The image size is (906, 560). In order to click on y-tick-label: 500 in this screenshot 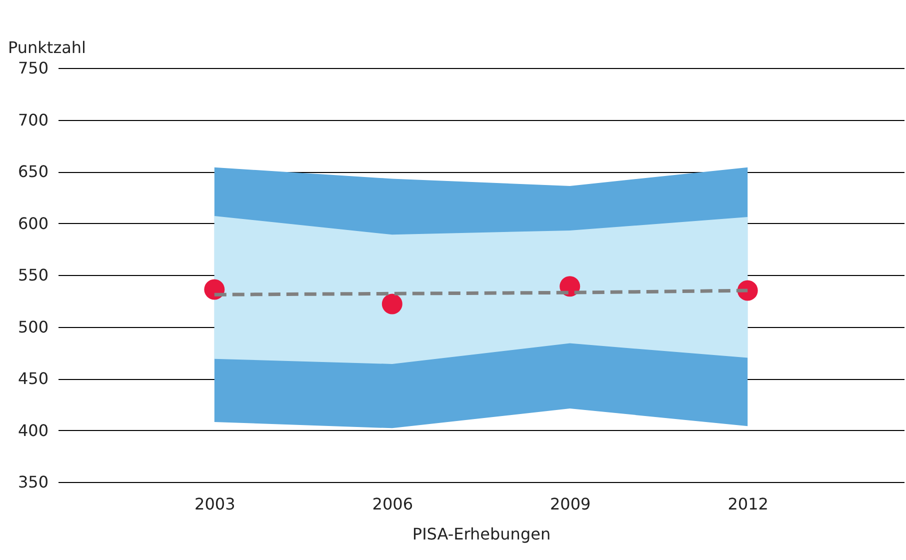, I will do `click(33, 326)`.